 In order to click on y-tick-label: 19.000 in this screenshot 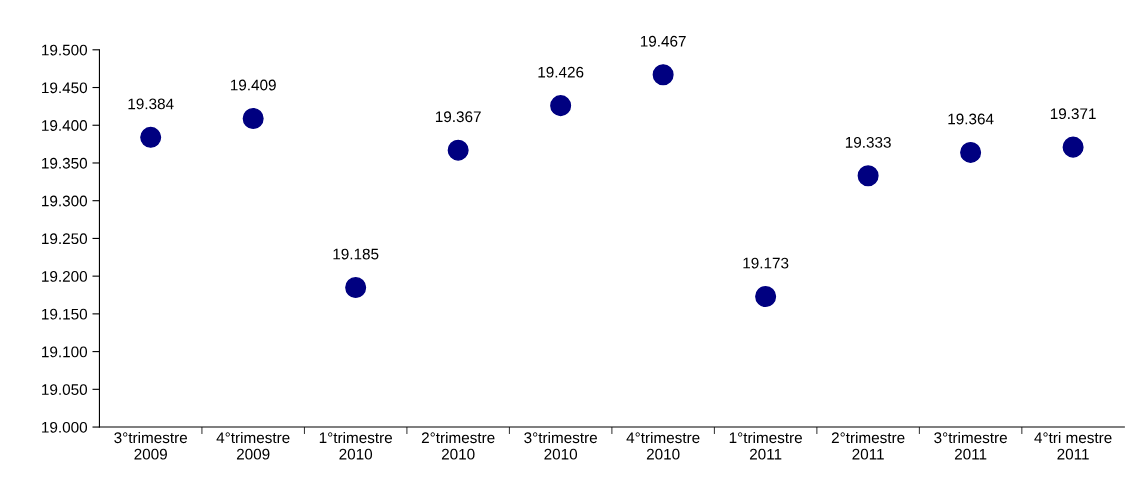, I will do `click(65, 427)`.